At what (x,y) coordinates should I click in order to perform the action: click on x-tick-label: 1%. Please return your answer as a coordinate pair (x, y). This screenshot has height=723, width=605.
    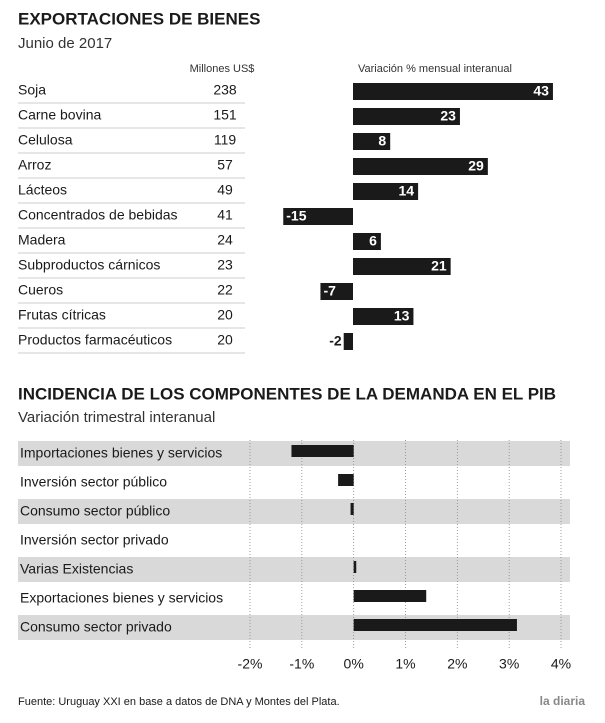
    Looking at the image, I should click on (405, 664).